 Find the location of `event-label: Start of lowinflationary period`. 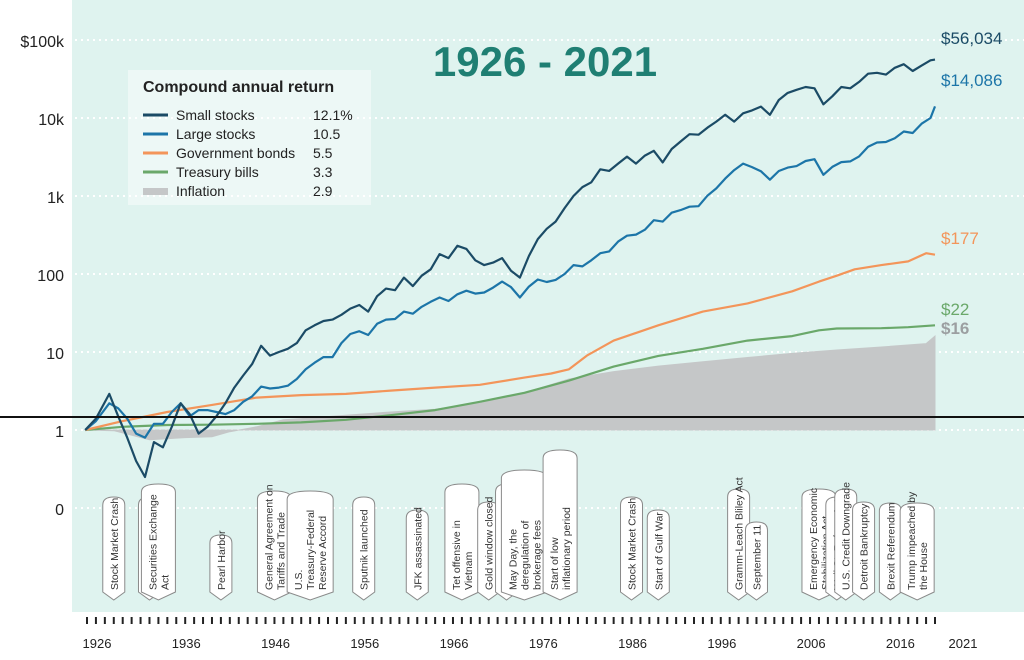

event-label: Start of lowinflationary period is located at coordinates (561, 548).